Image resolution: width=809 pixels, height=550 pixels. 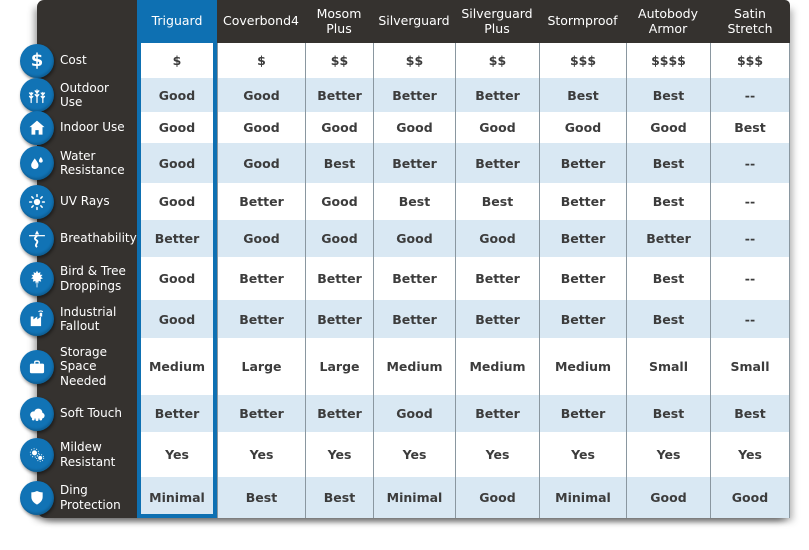 What do you see at coordinates (582, 127) in the screenshot?
I see `cell-stormproof-indoor-use: Good` at bounding box center [582, 127].